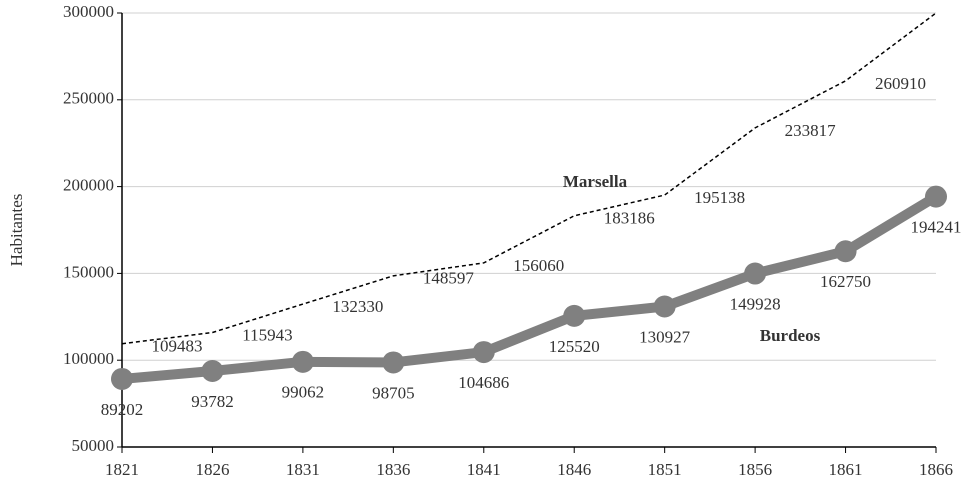  I want to click on data-label: 93782, so click(212, 401).